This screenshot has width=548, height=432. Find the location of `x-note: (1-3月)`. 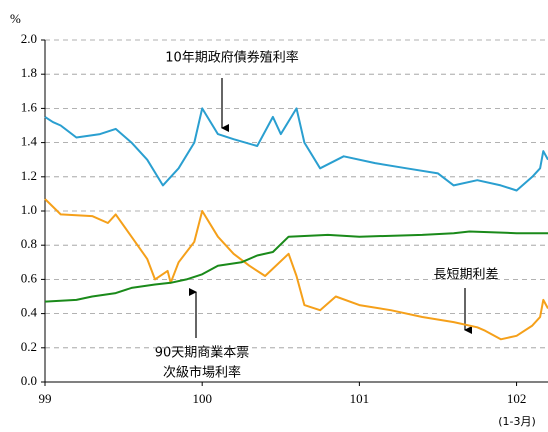

x-note: (1-3月) is located at coordinates (517, 421).